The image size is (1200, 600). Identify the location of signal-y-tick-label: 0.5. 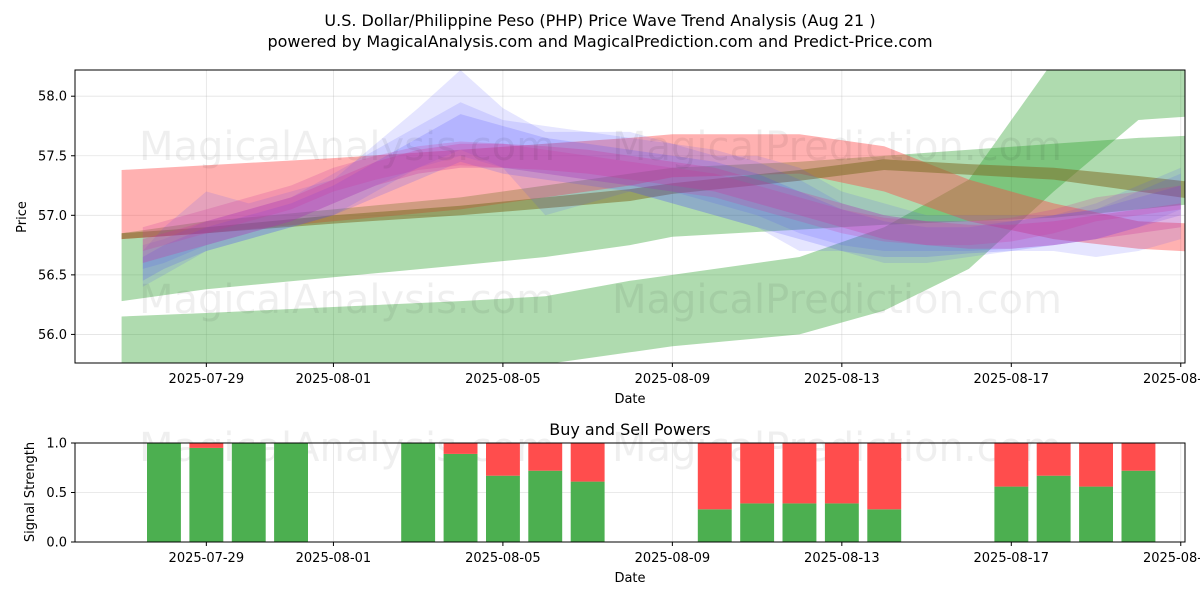
(56, 493).